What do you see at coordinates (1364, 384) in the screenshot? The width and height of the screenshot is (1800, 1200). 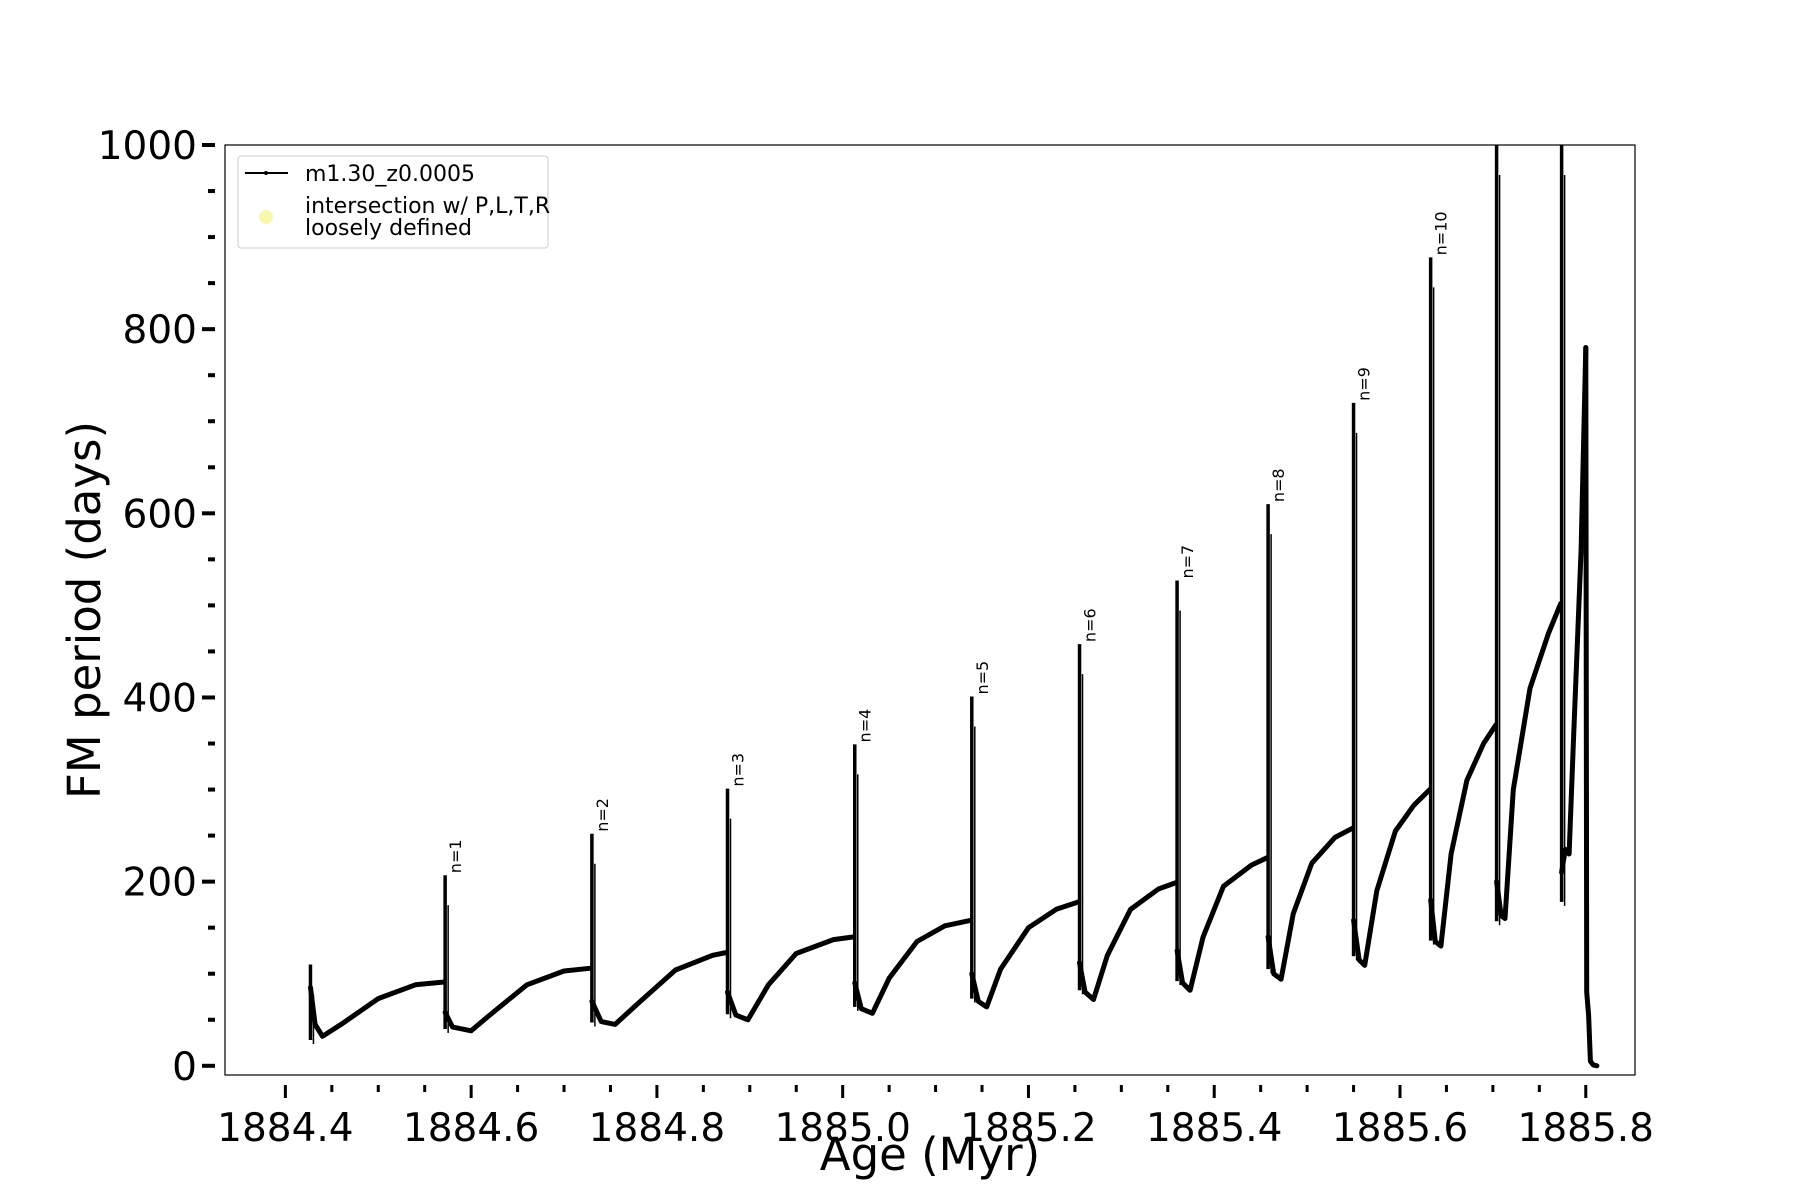 I see `pulse-label-n9: n=9` at bounding box center [1364, 384].